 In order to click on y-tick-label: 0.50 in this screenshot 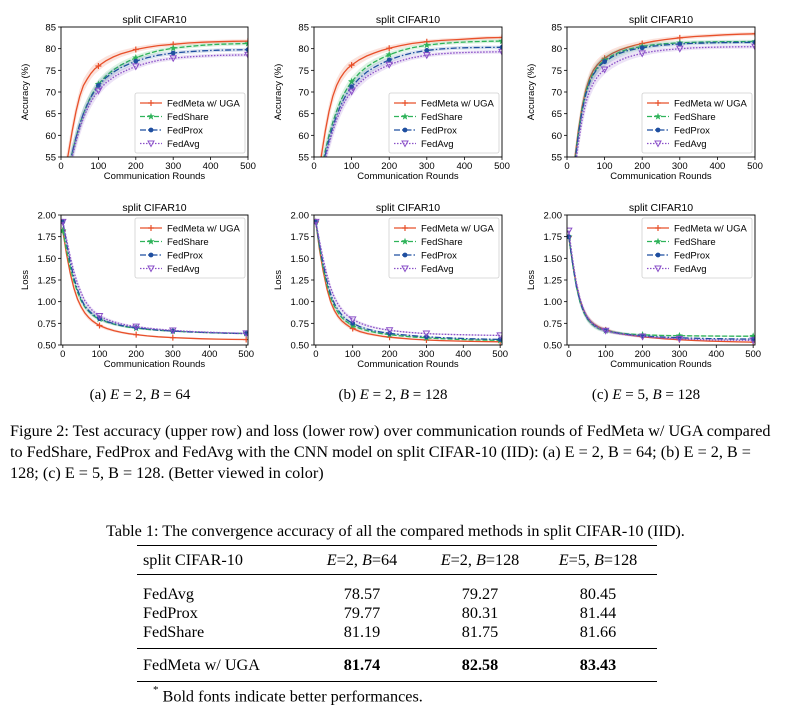, I will do `click(300, 346)`.